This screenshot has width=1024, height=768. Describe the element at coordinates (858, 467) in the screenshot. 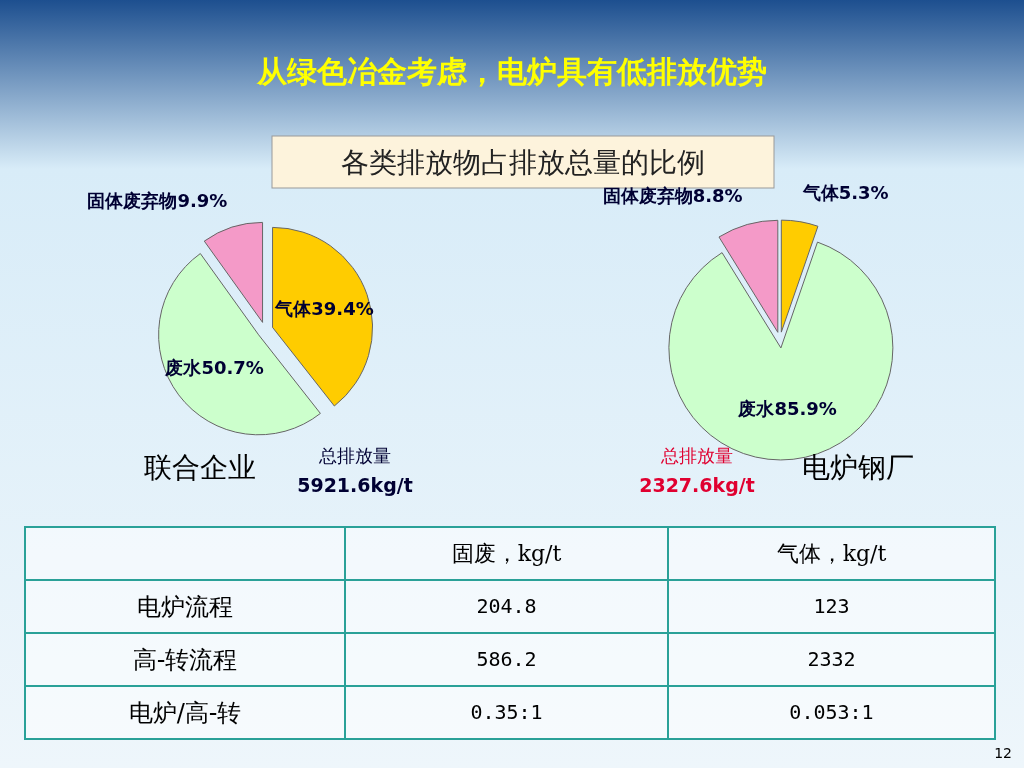

I see `text: 电炉钢厂` at that location.